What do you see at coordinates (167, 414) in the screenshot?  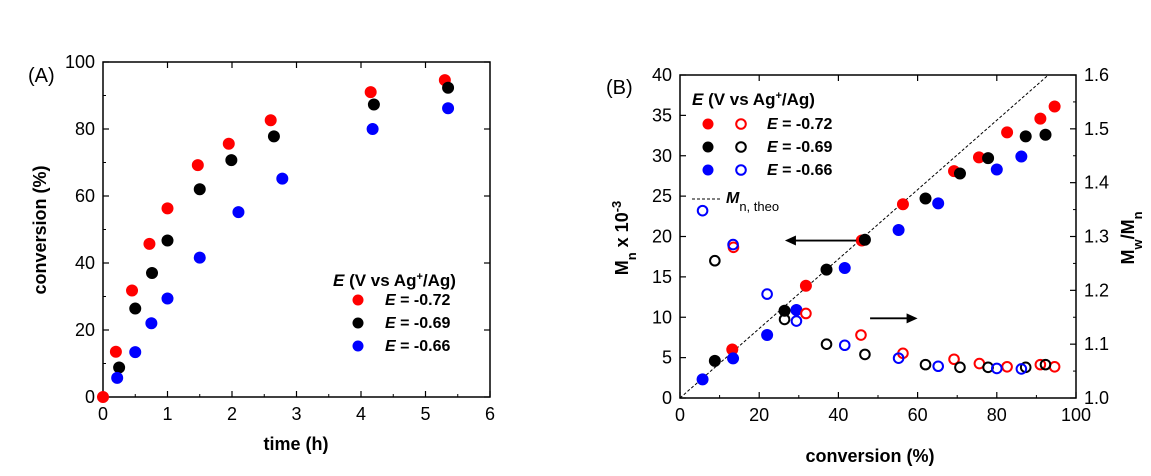 I see `x-tick-label: 1` at bounding box center [167, 414].